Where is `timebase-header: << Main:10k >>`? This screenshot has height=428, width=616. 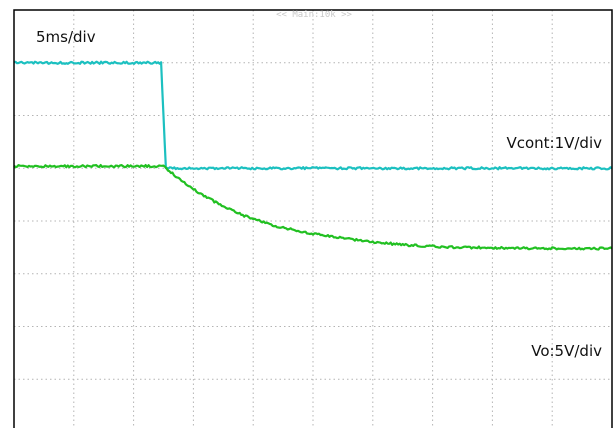
timebase-header: << Main:10k >> is located at coordinates (314, 15).